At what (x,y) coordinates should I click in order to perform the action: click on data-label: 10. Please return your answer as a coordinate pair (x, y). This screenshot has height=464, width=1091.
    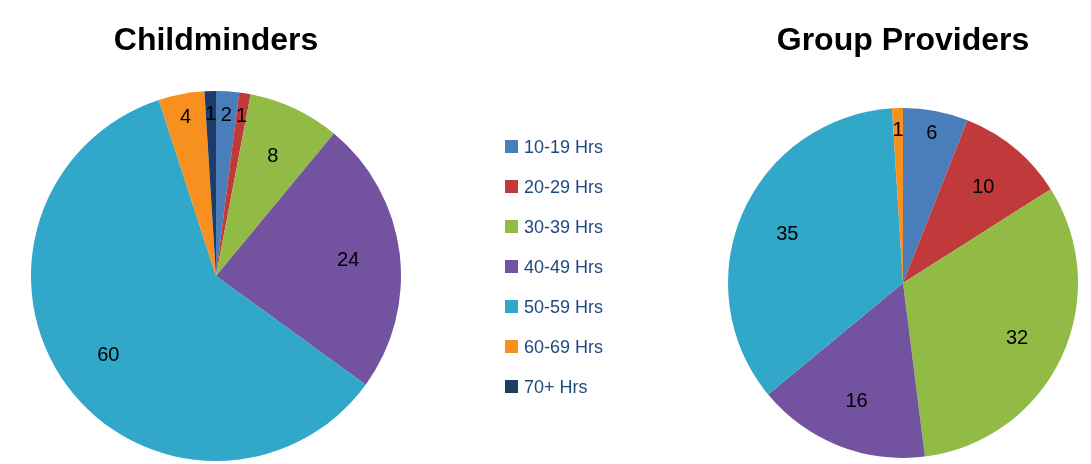
    Looking at the image, I should click on (983, 185).